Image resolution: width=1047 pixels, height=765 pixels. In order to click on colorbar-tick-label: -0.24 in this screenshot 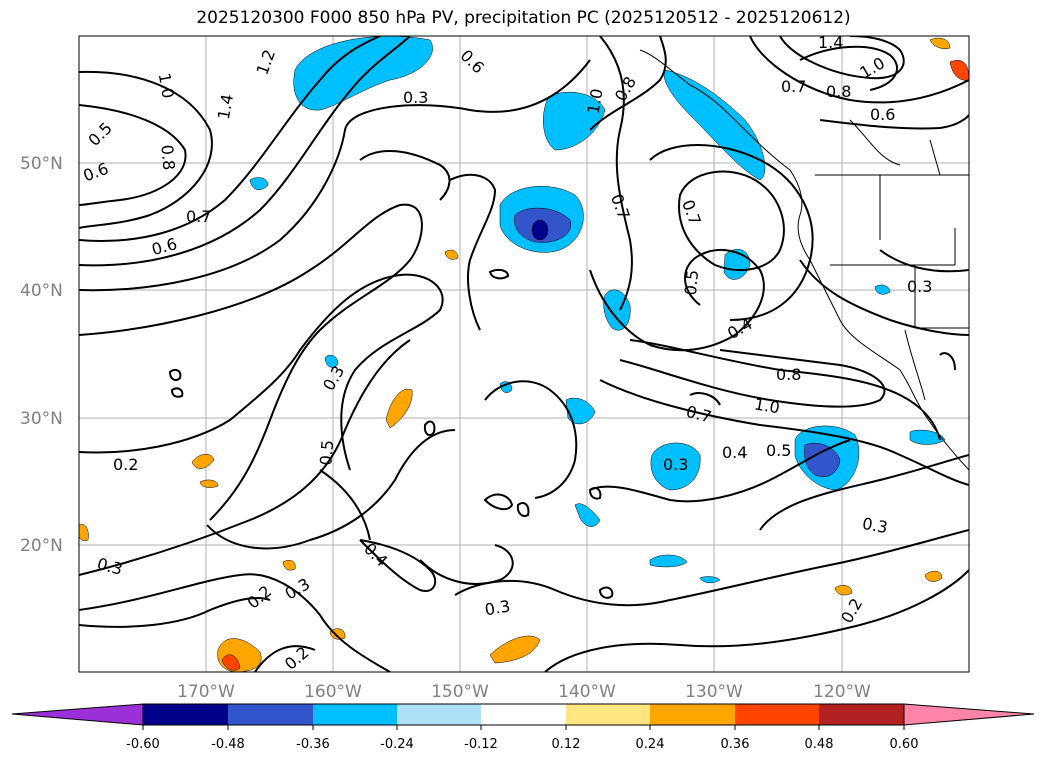, I will do `click(397, 744)`.